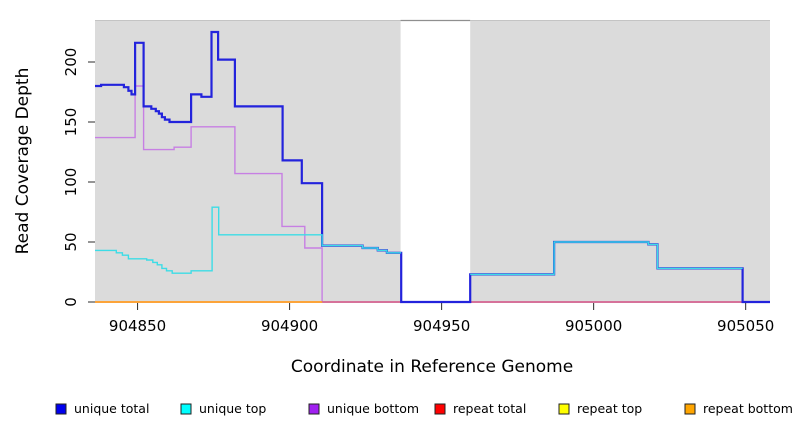 Image resolution: width=792 pixels, height=432 pixels. What do you see at coordinates (71, 302) in the screenshot?
I see `y-tick-label: 0` at bounding box center [71, 302].